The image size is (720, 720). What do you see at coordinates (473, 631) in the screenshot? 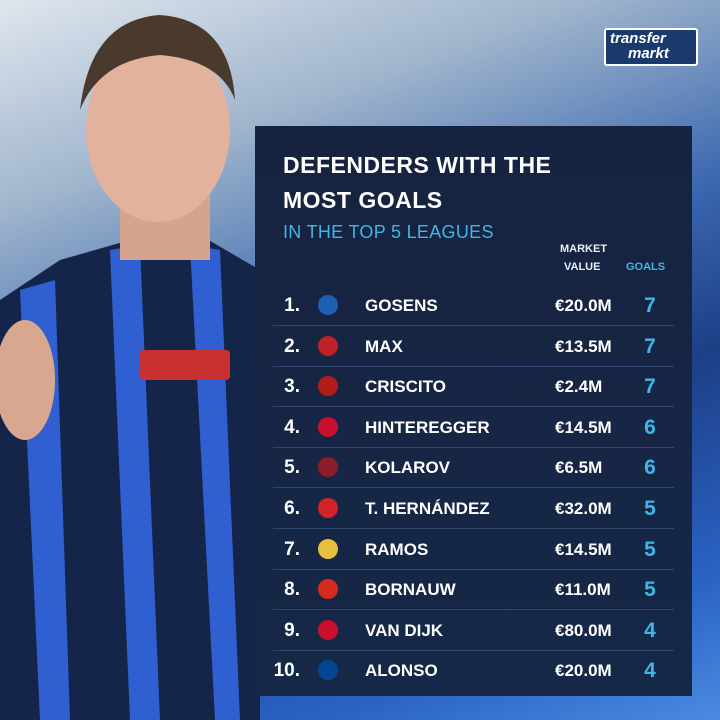
I see `table-row: 9. VAN DIJK €80.0M 4` at bounding box center [473, 631].